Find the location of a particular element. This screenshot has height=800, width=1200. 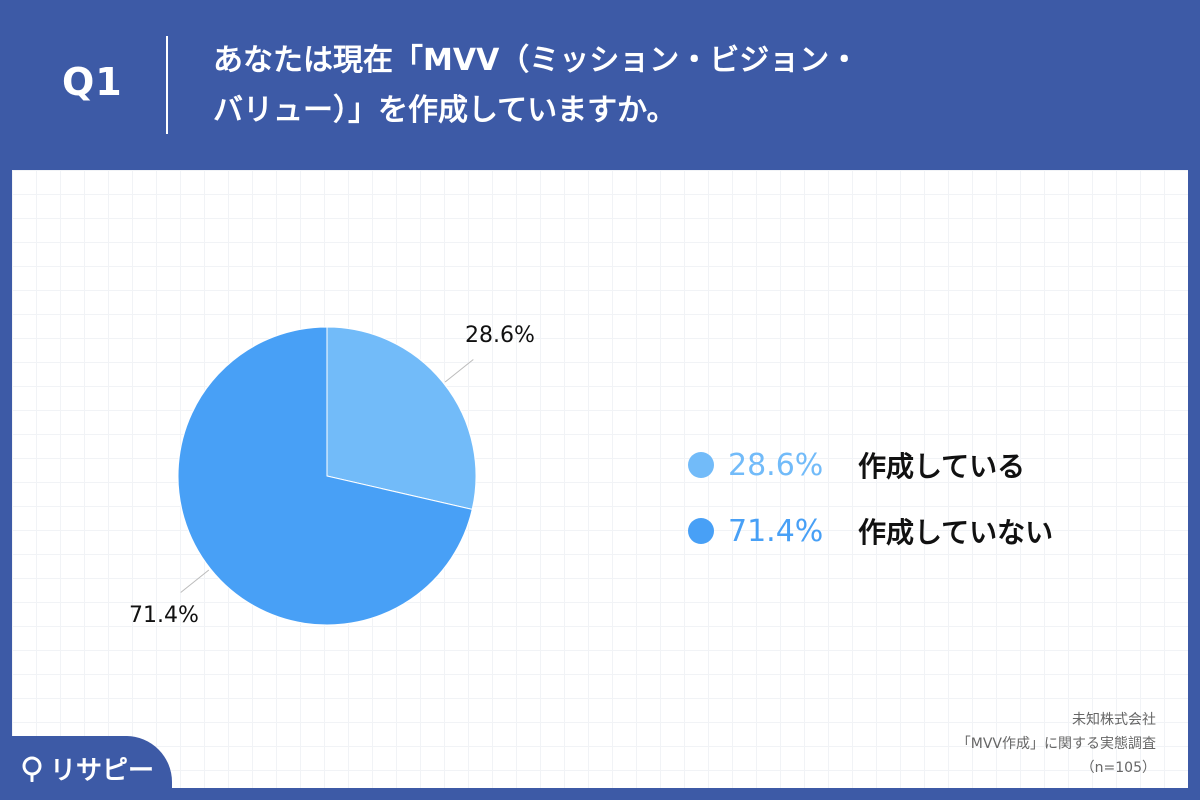

source-company: 未知株式会社 is located at coordinates (1114, 720).